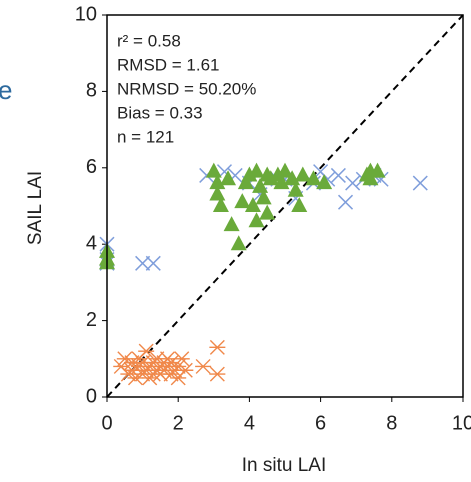 Image resolution: width=471 pixels, height=482 pixels. Describe the element at coordinates (186, 88) in the screenshot. I see `annotation: NRMSD = 50.20%` at that location.